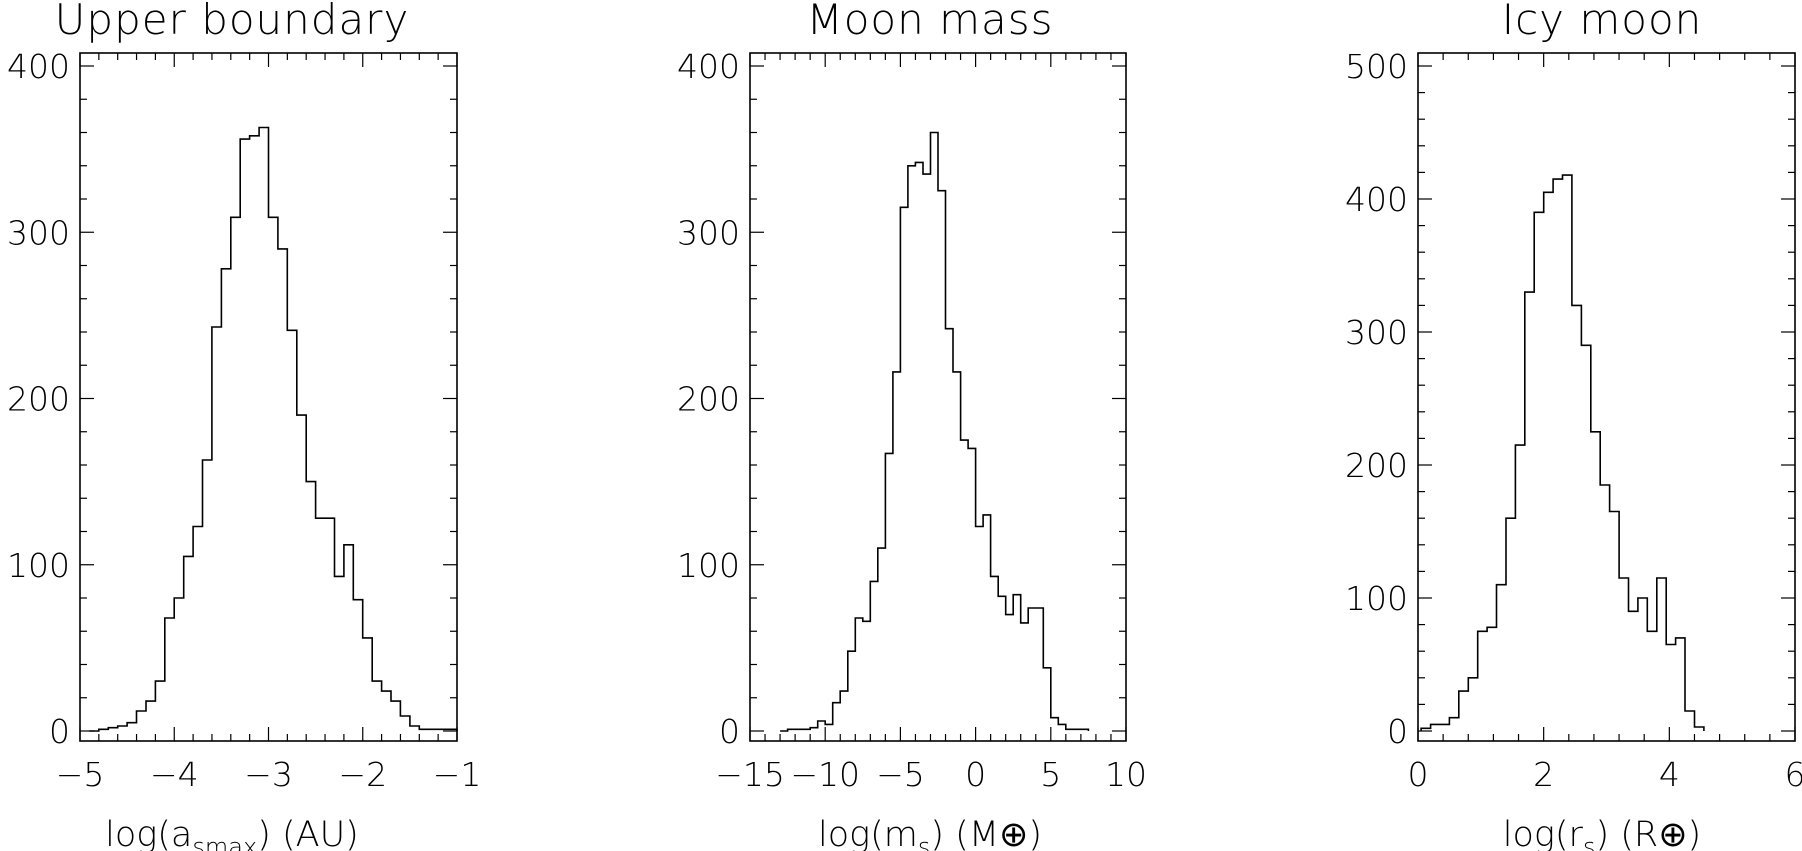 Image resolution: width=1802 pixels, height=851 pixels. I want to click on x-tick-label: −5, so click(80, 774).